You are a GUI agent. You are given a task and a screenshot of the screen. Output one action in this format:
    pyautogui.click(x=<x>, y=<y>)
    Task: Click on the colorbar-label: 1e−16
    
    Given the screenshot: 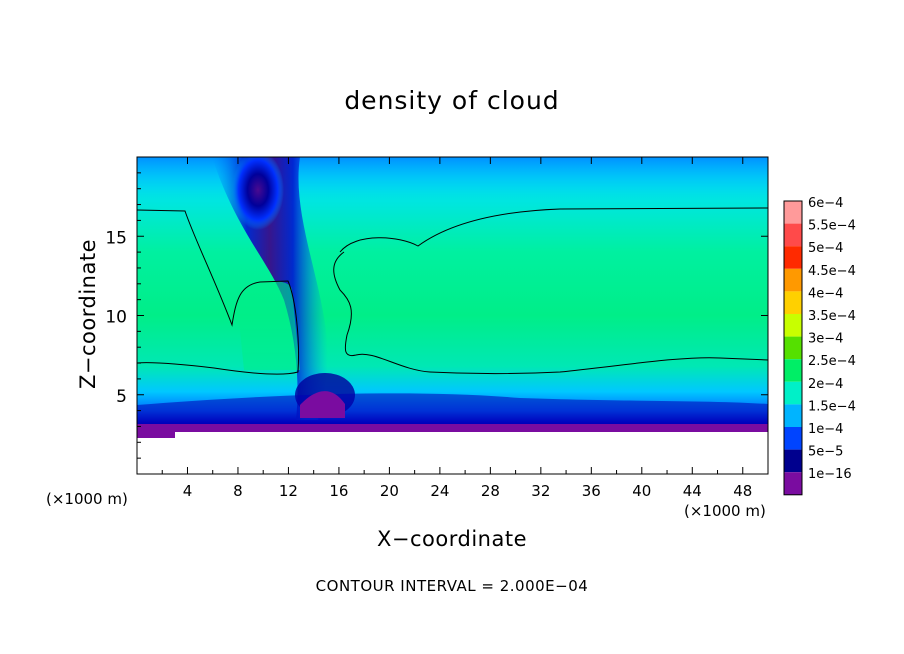 What is the action you would take?
    pyautogui.click(x=830, y=474)
    